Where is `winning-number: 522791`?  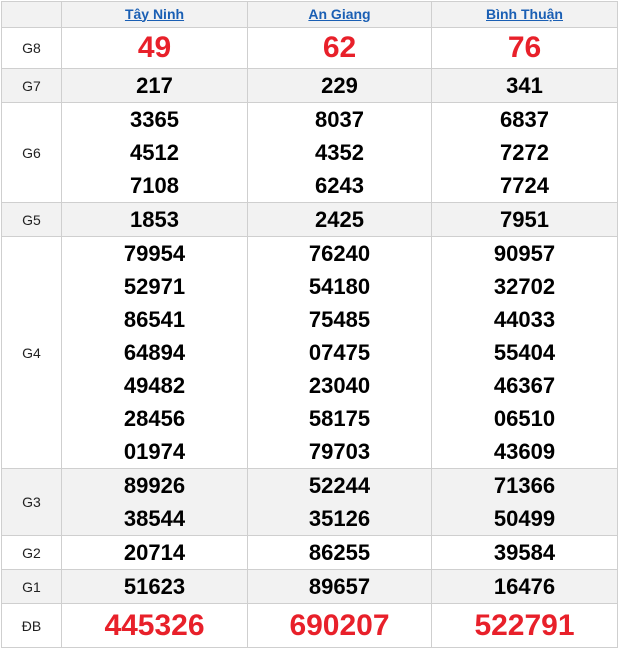 winning-number: 522791 is located at coordinates (524, 625).